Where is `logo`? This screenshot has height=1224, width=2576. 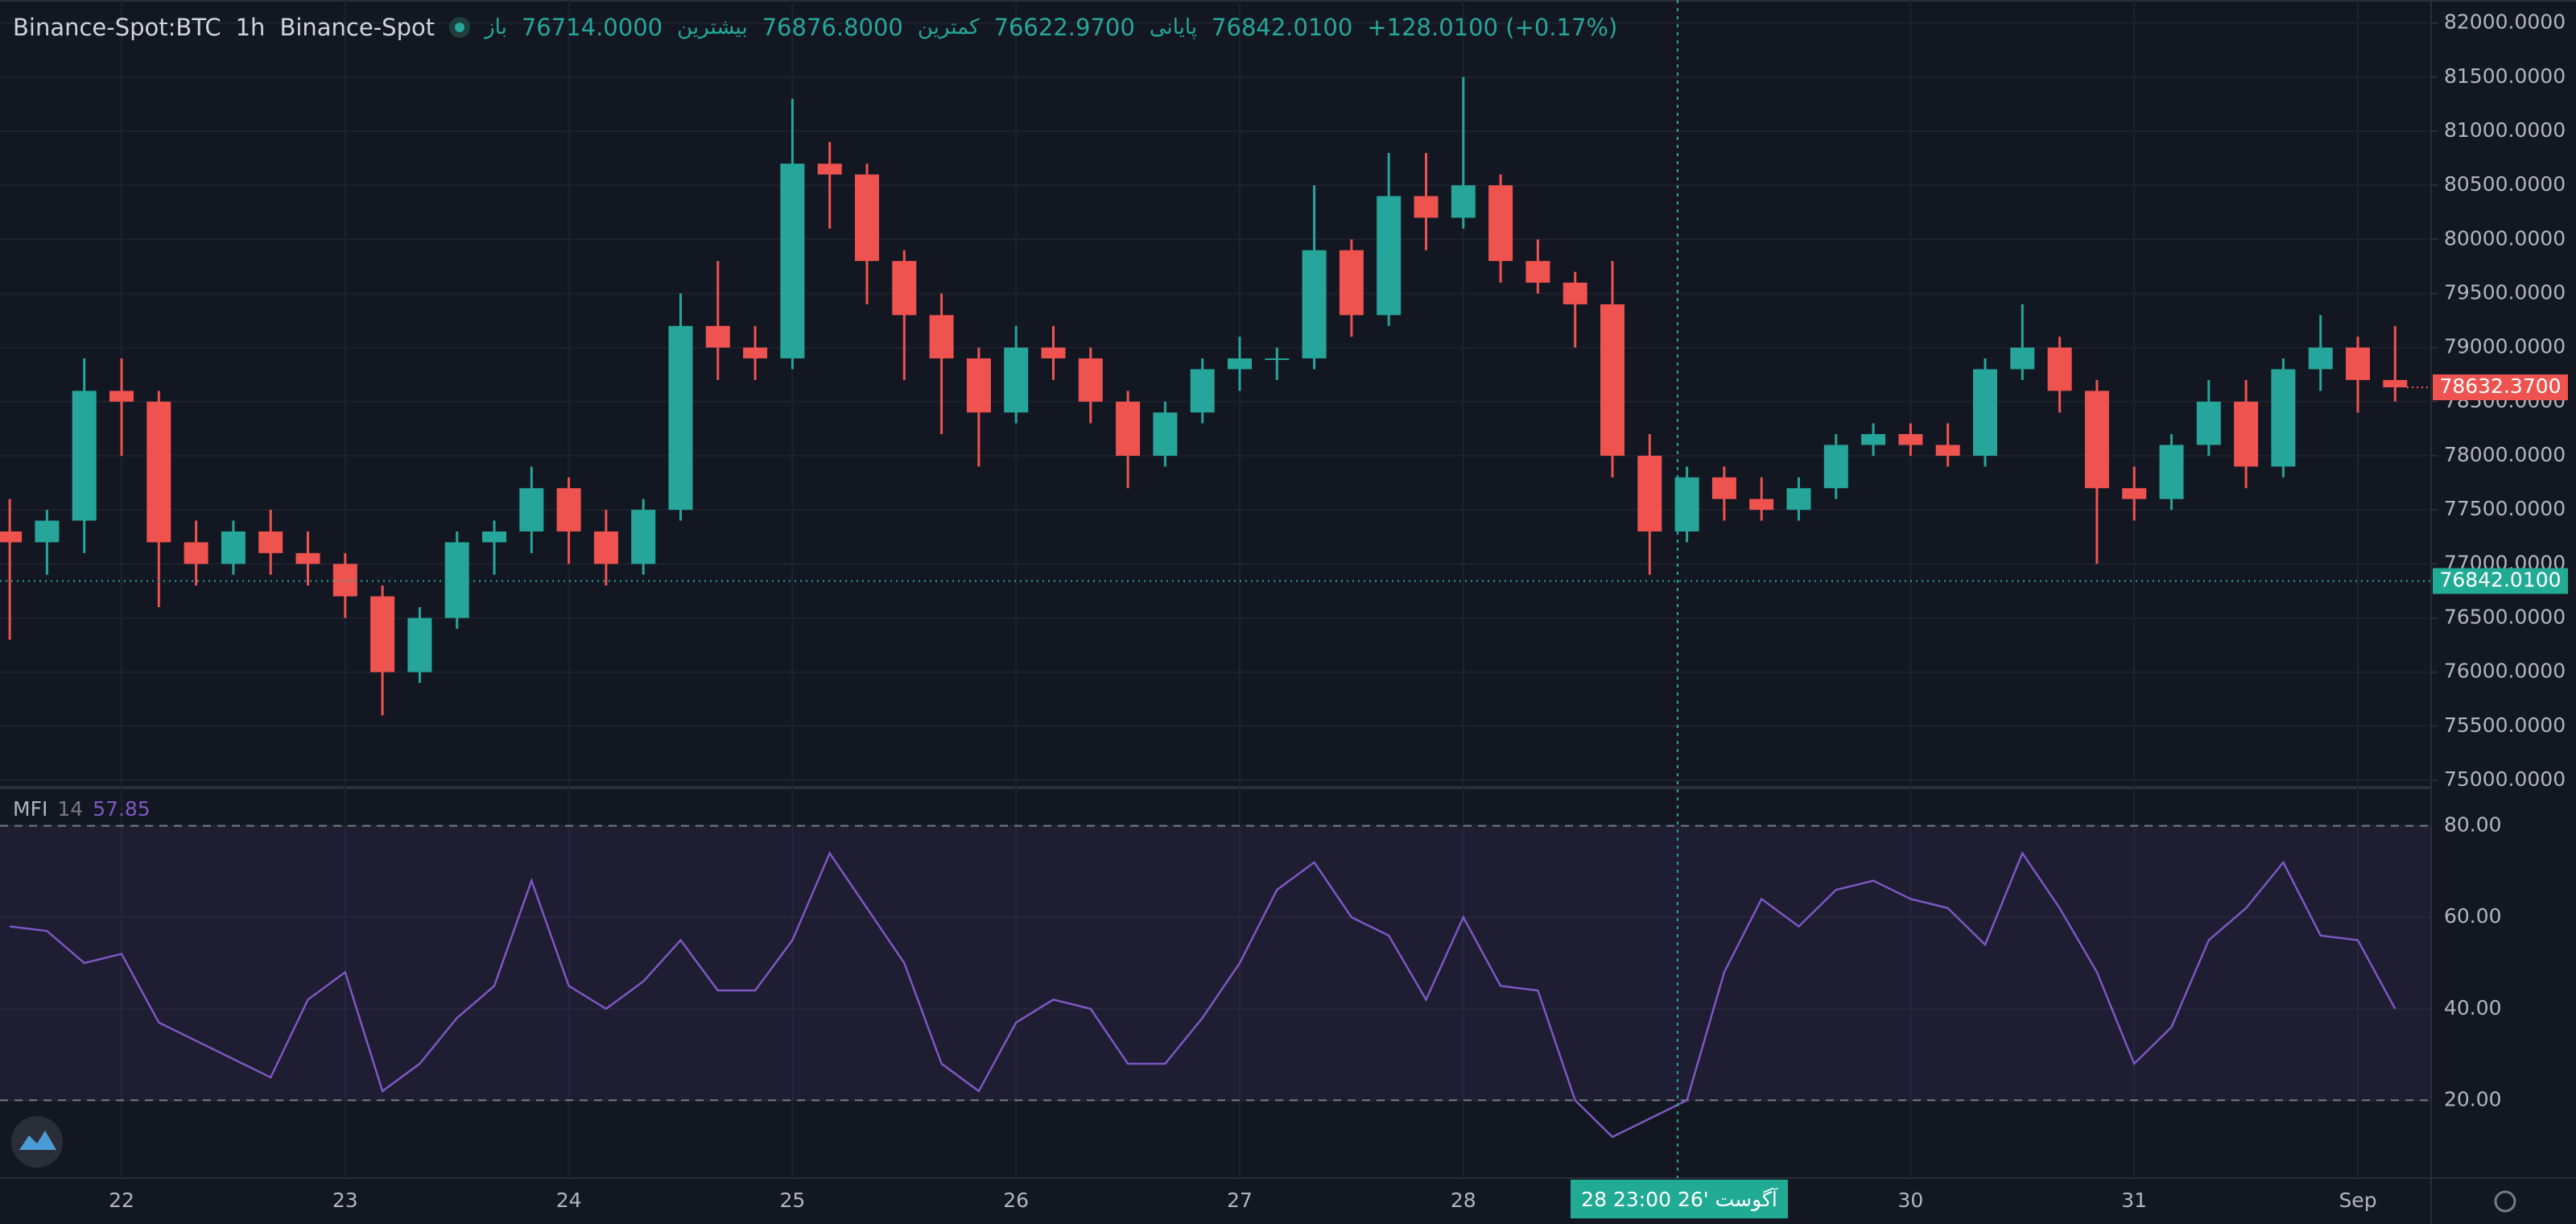
logo is located at coordinates (37, 1142).